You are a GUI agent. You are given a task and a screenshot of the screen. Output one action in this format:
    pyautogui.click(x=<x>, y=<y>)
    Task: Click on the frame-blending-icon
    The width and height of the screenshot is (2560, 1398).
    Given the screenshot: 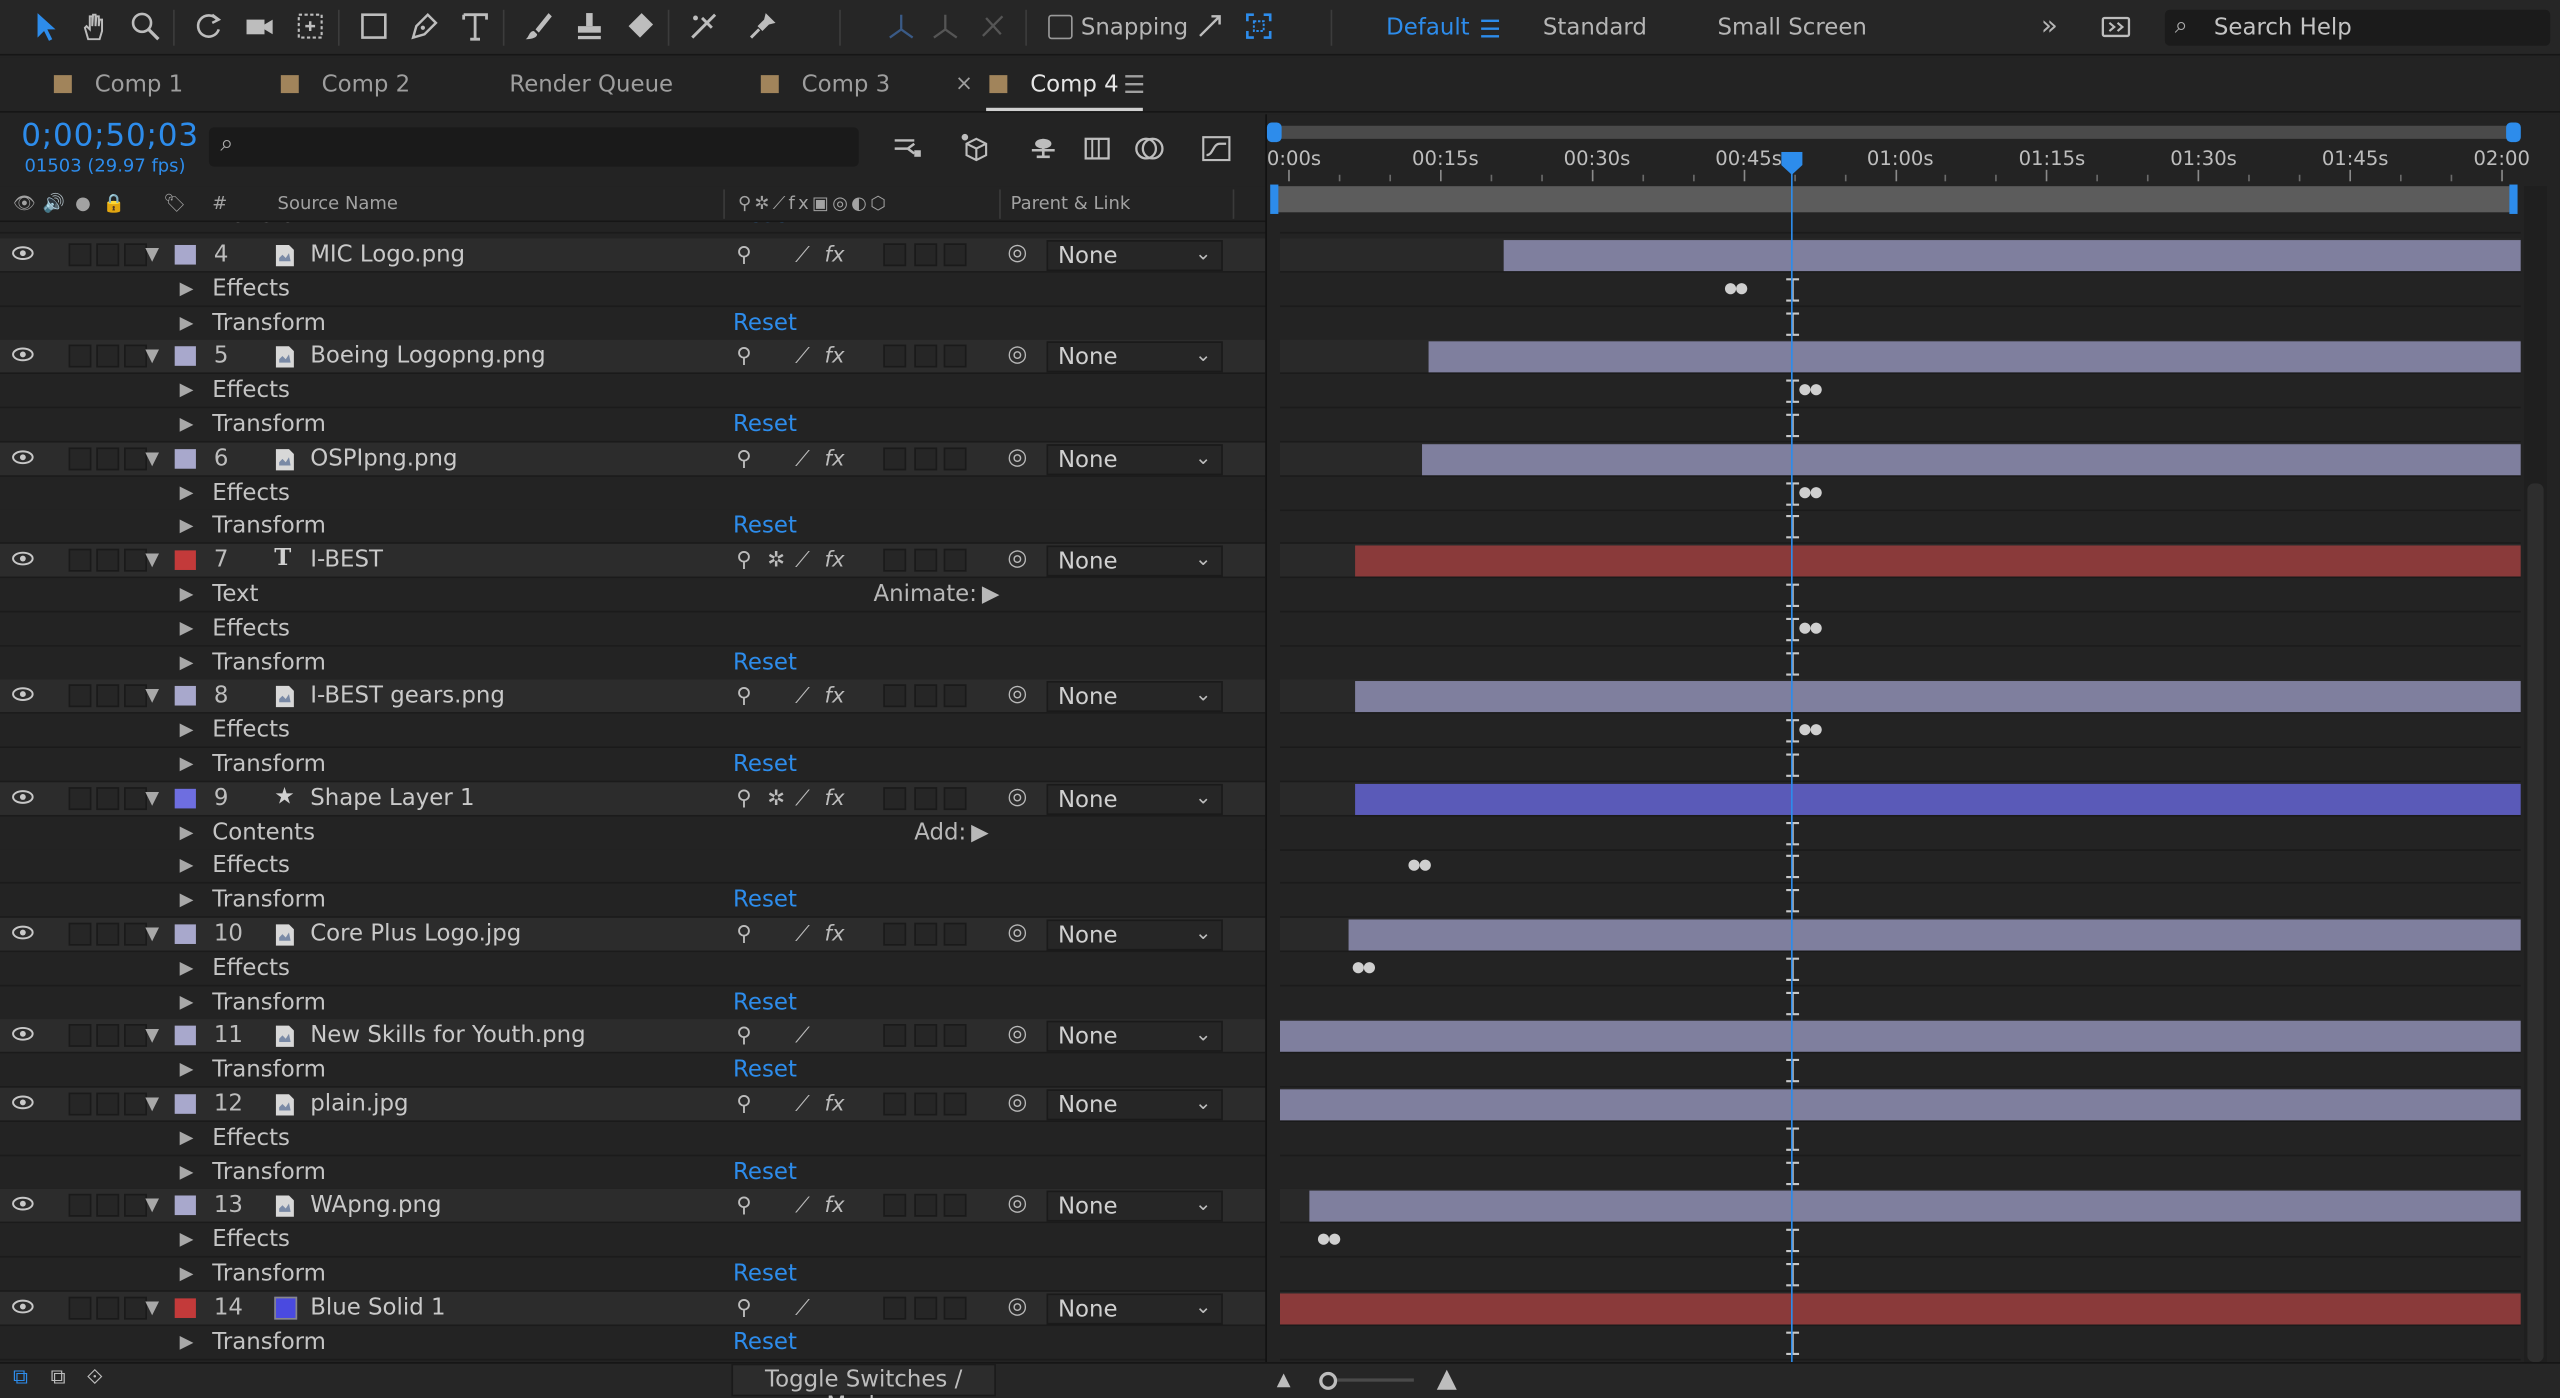 What is the action you would take?
    pyautogui.click(x=1097, y=149)
    